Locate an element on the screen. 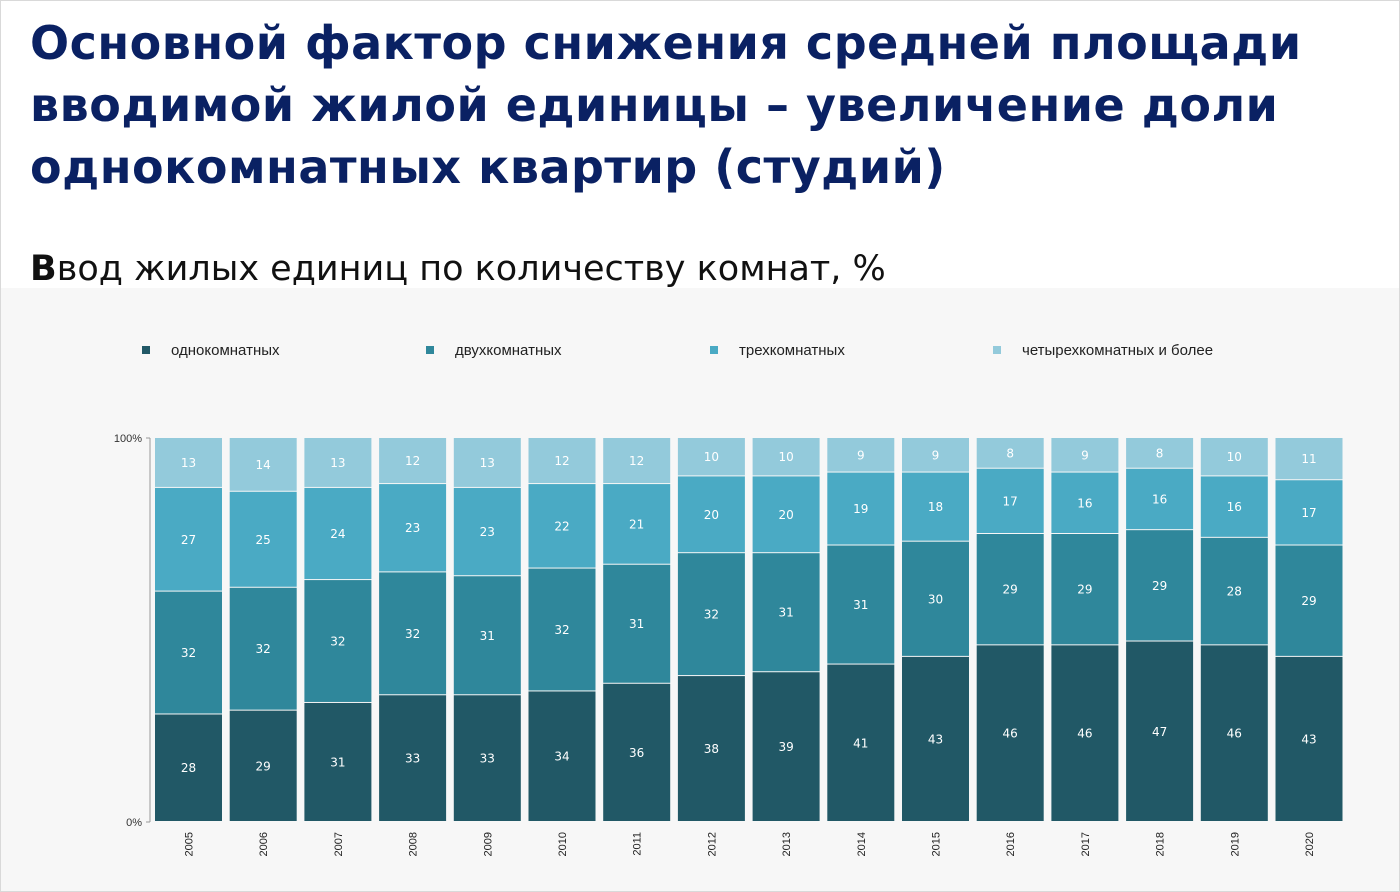 The height and width of the screenshot is (892, 1400). x-tick-label: 2013 is located at coordinates (787, 844).